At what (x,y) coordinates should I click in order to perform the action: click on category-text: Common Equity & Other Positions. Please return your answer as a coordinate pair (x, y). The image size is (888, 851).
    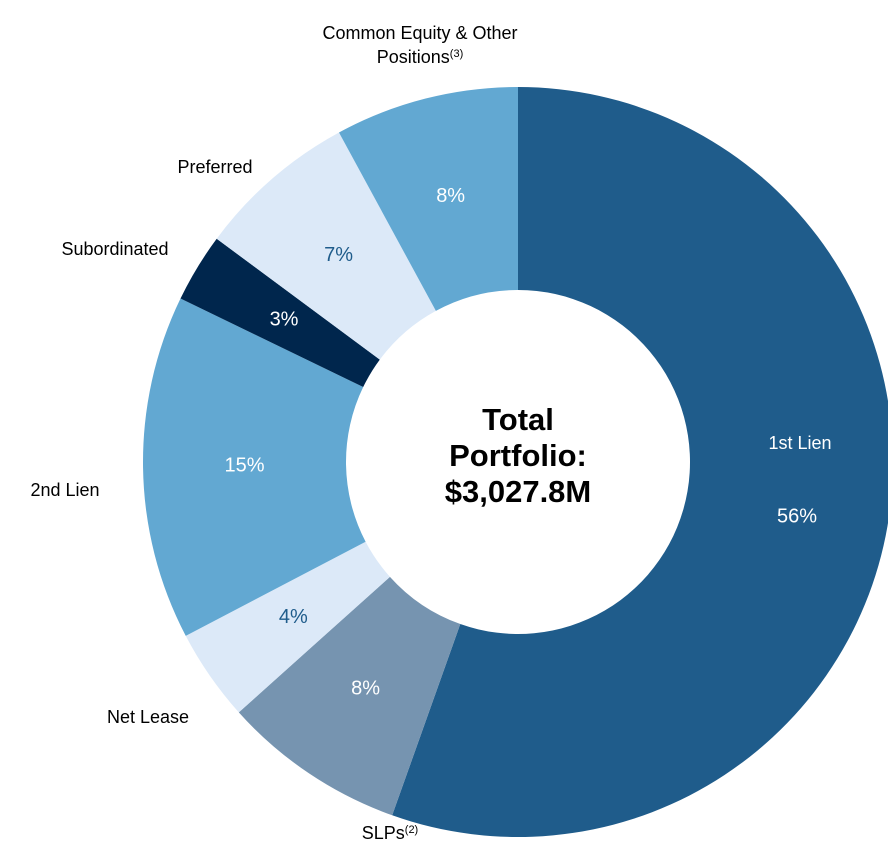
    Looking at the image, I should click on (420, 45).